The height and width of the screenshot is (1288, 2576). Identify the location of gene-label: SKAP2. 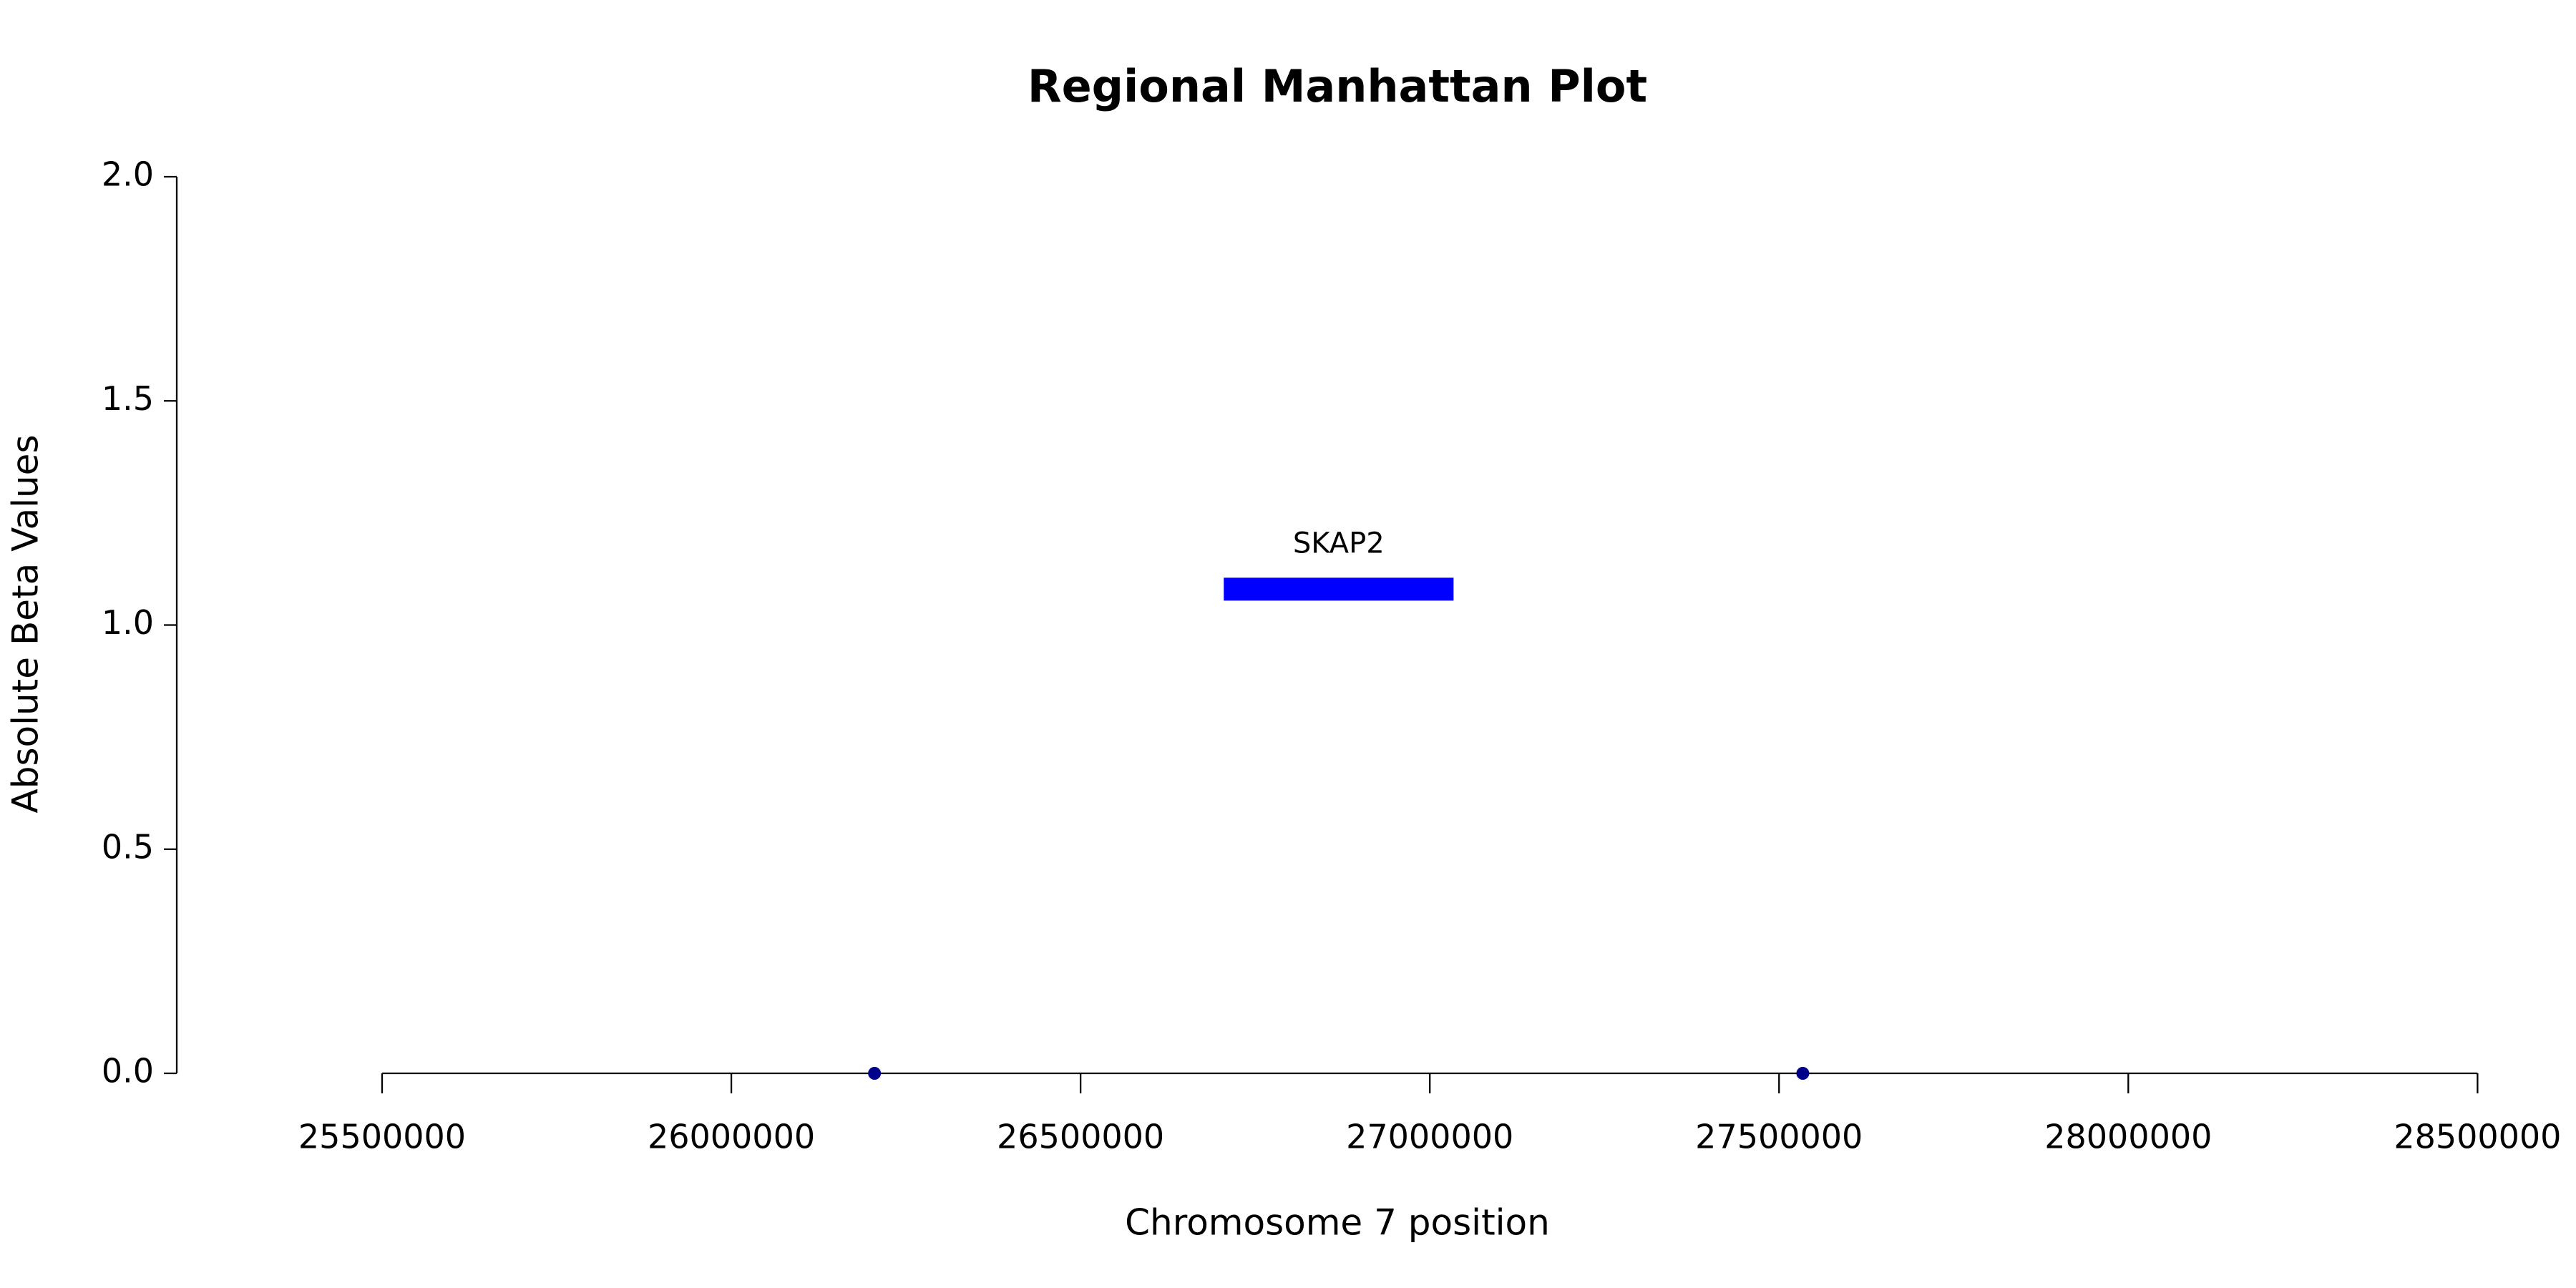
(1339, 543).